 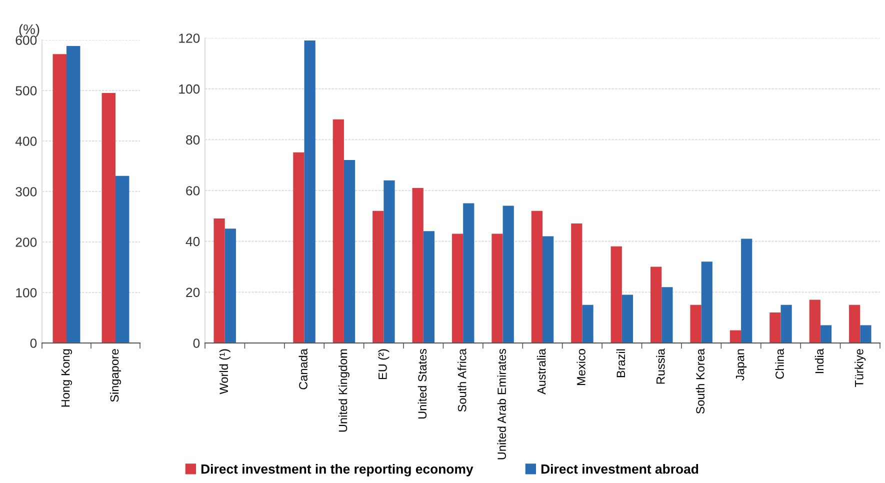 What do you see at coordinates (26, 91) in the screenshot?
I see `y-tick-label: 500` at bounding box center [26, 91].